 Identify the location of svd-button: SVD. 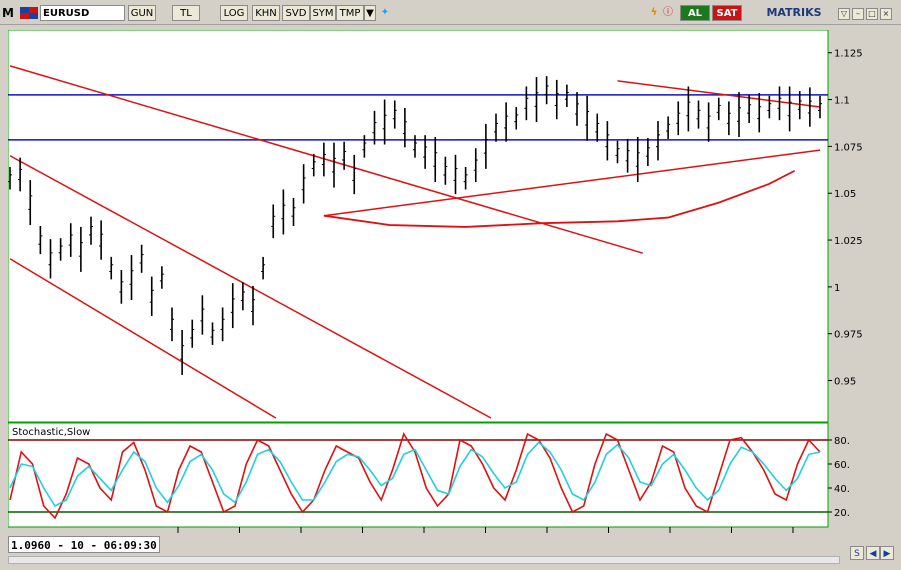
(296, 13).